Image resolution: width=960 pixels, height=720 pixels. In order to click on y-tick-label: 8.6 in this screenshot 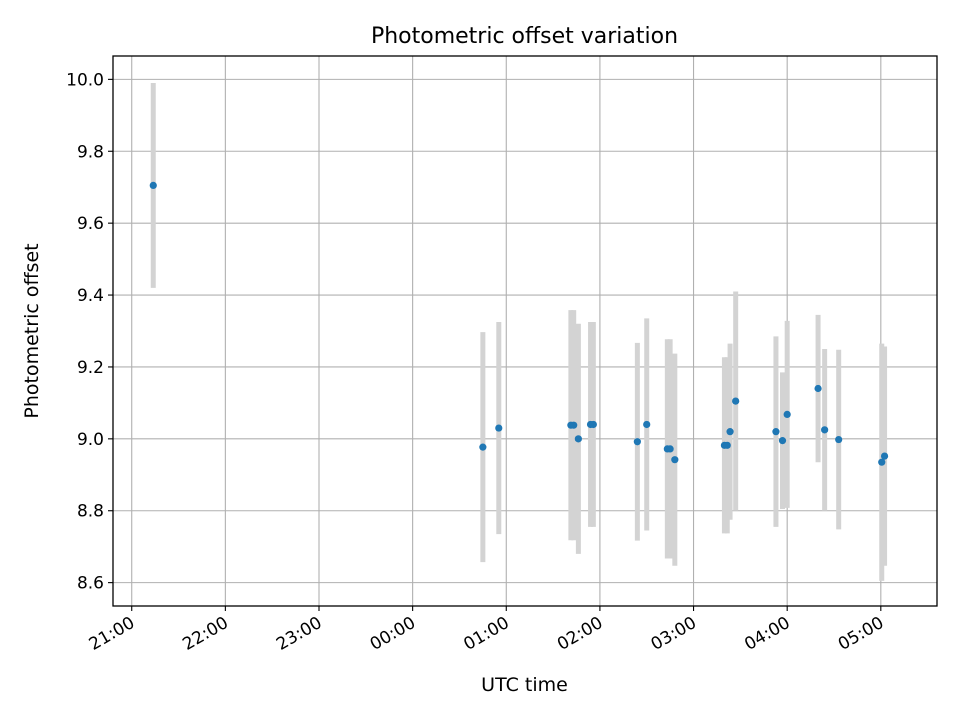, I will do `click(90, 584)`.